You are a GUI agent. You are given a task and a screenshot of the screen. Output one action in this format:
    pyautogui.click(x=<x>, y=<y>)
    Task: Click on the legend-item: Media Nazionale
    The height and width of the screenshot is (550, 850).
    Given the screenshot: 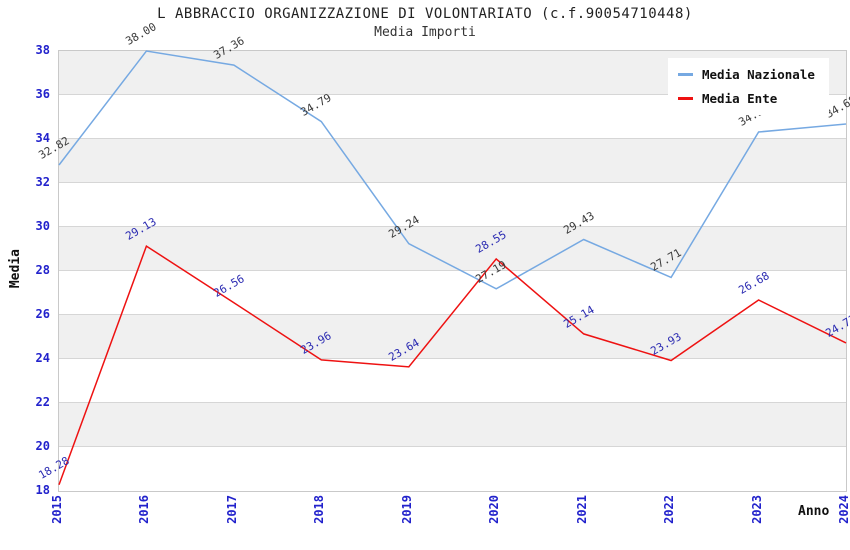 What is the action you would take?
    pyautogui.click(x=746, y=74)
    